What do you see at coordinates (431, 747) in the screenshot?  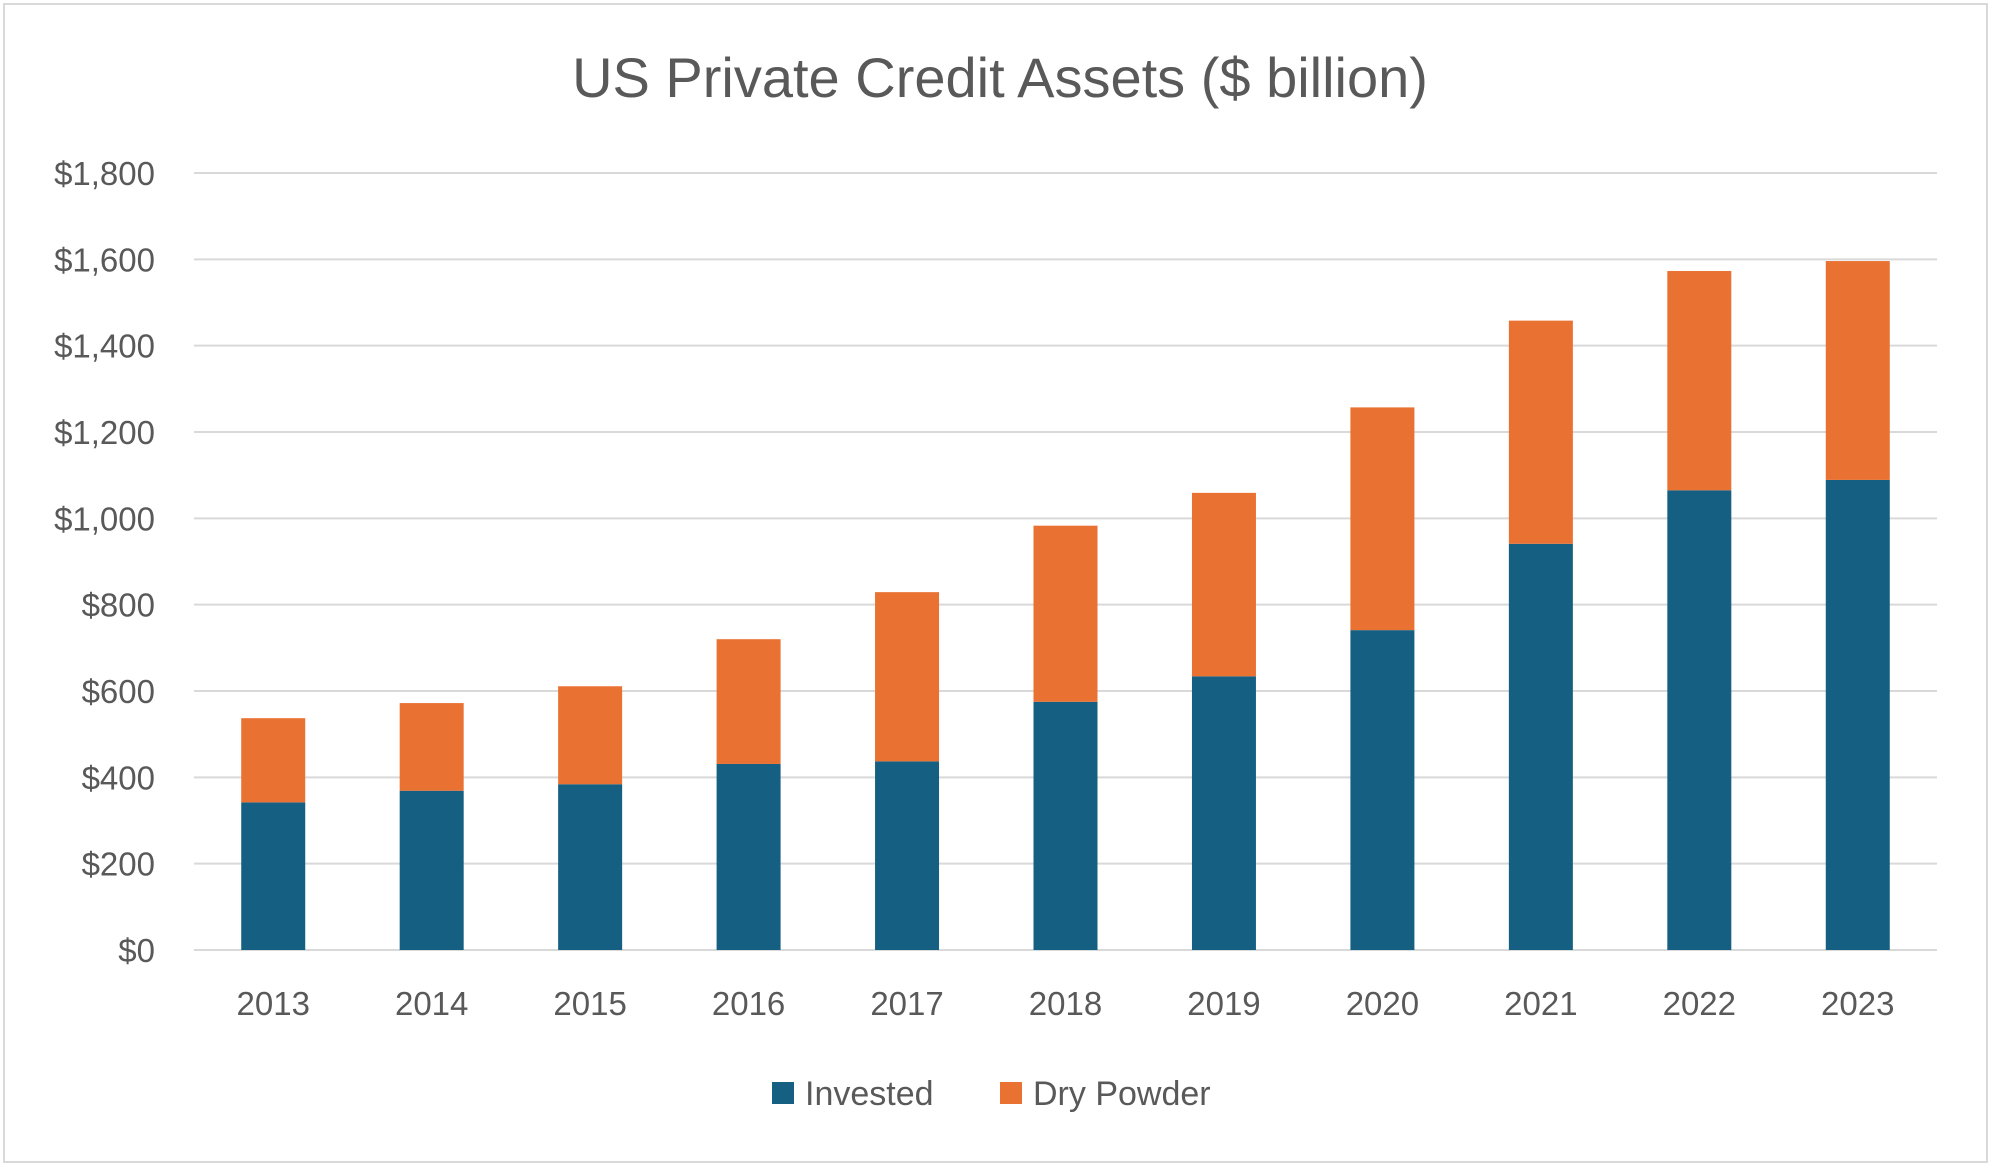 I see `bar-dry-powder-2014` at bounding box center [431, 747].